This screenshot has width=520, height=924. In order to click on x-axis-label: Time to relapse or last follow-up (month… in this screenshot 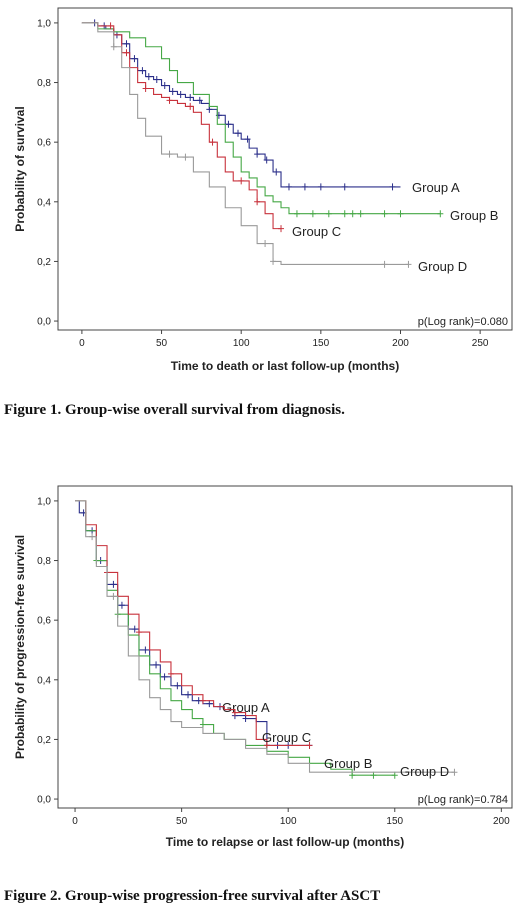, I will do `click(285, 842)`.